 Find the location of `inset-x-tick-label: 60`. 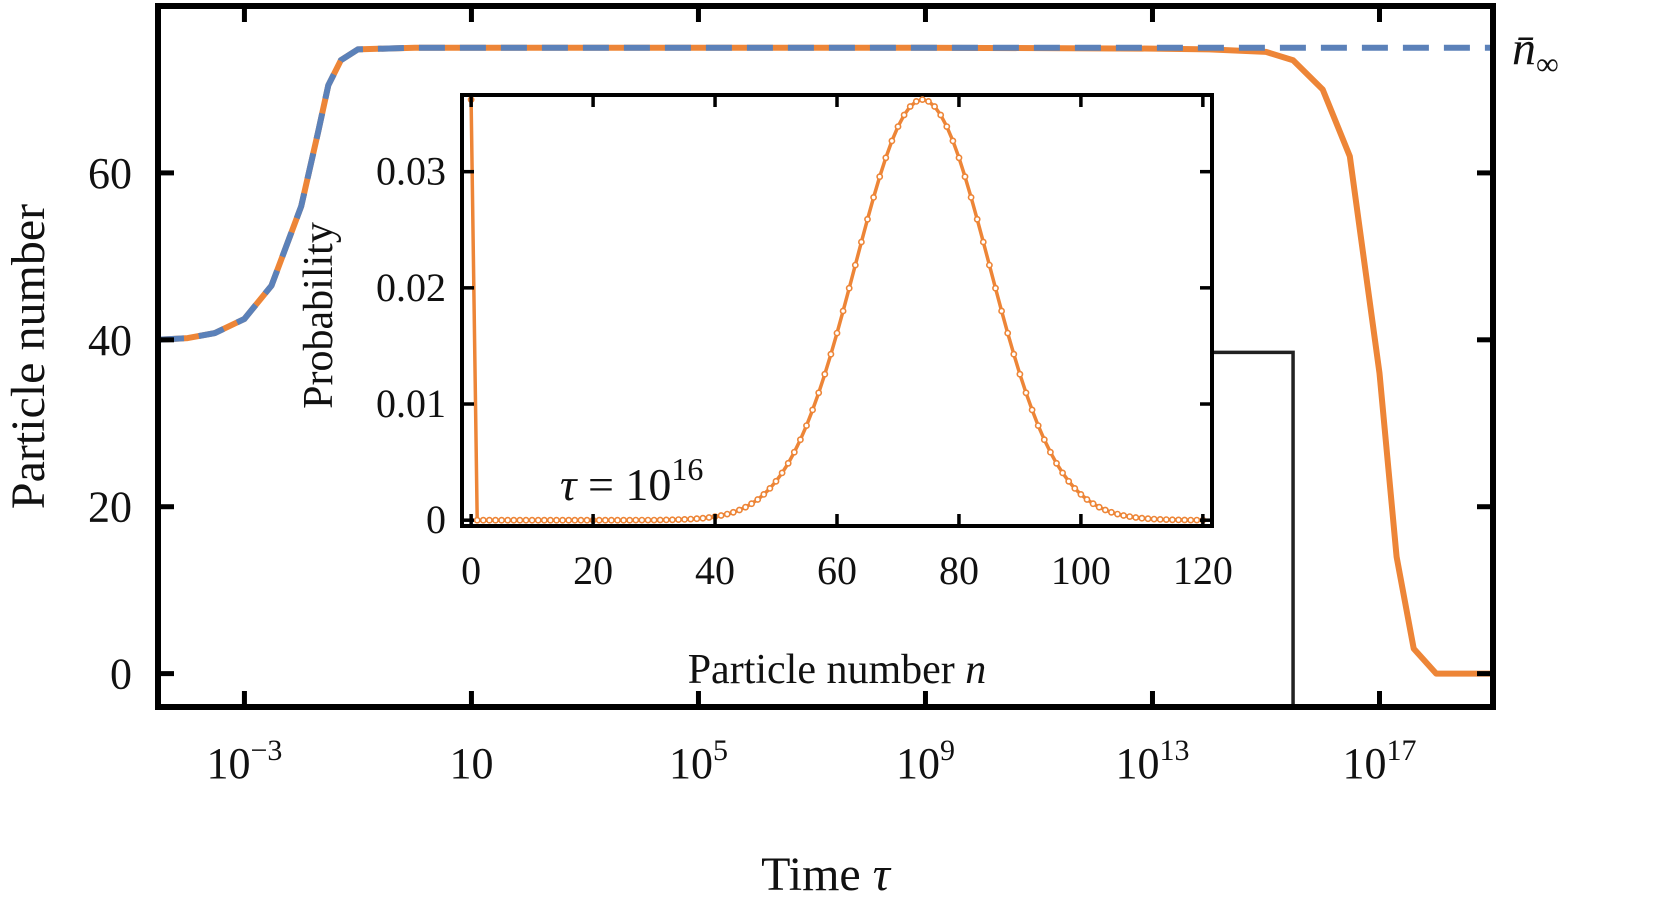

inset-x-tick-label: 60 is located at coordinates (837, 570).